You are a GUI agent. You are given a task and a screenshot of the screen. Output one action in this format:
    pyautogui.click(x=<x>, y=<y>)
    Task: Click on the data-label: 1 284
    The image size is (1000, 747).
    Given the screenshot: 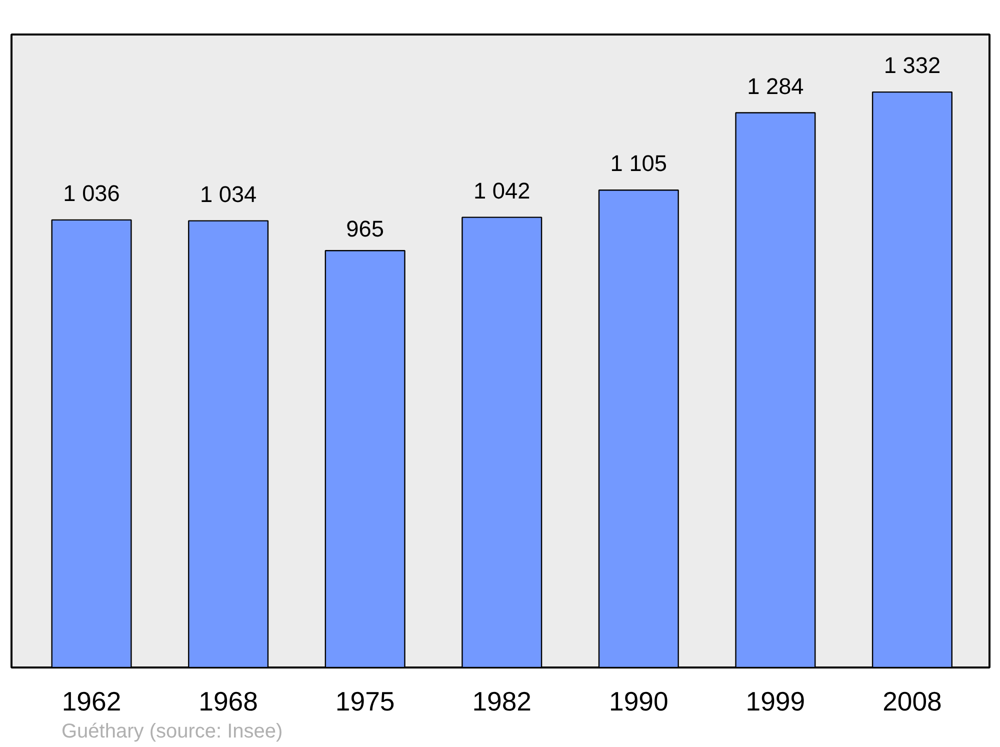 What is the action you would take?
    pyautogui.click(x=775, y=85)
    